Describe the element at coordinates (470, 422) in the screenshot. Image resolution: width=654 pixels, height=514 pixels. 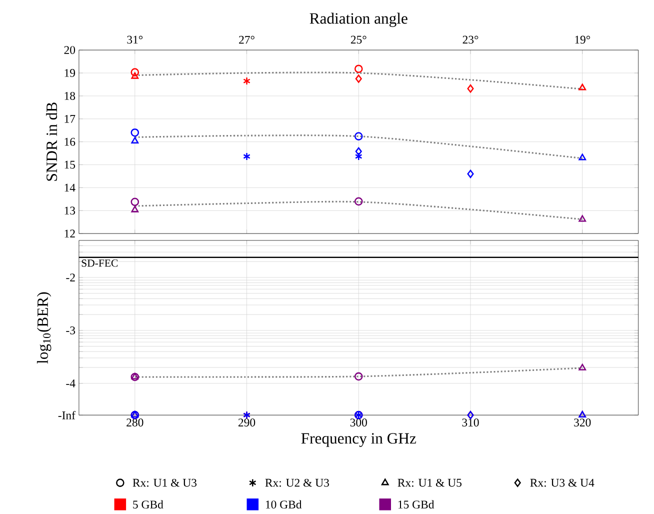
I see `x-tick-label: 310` at that location.